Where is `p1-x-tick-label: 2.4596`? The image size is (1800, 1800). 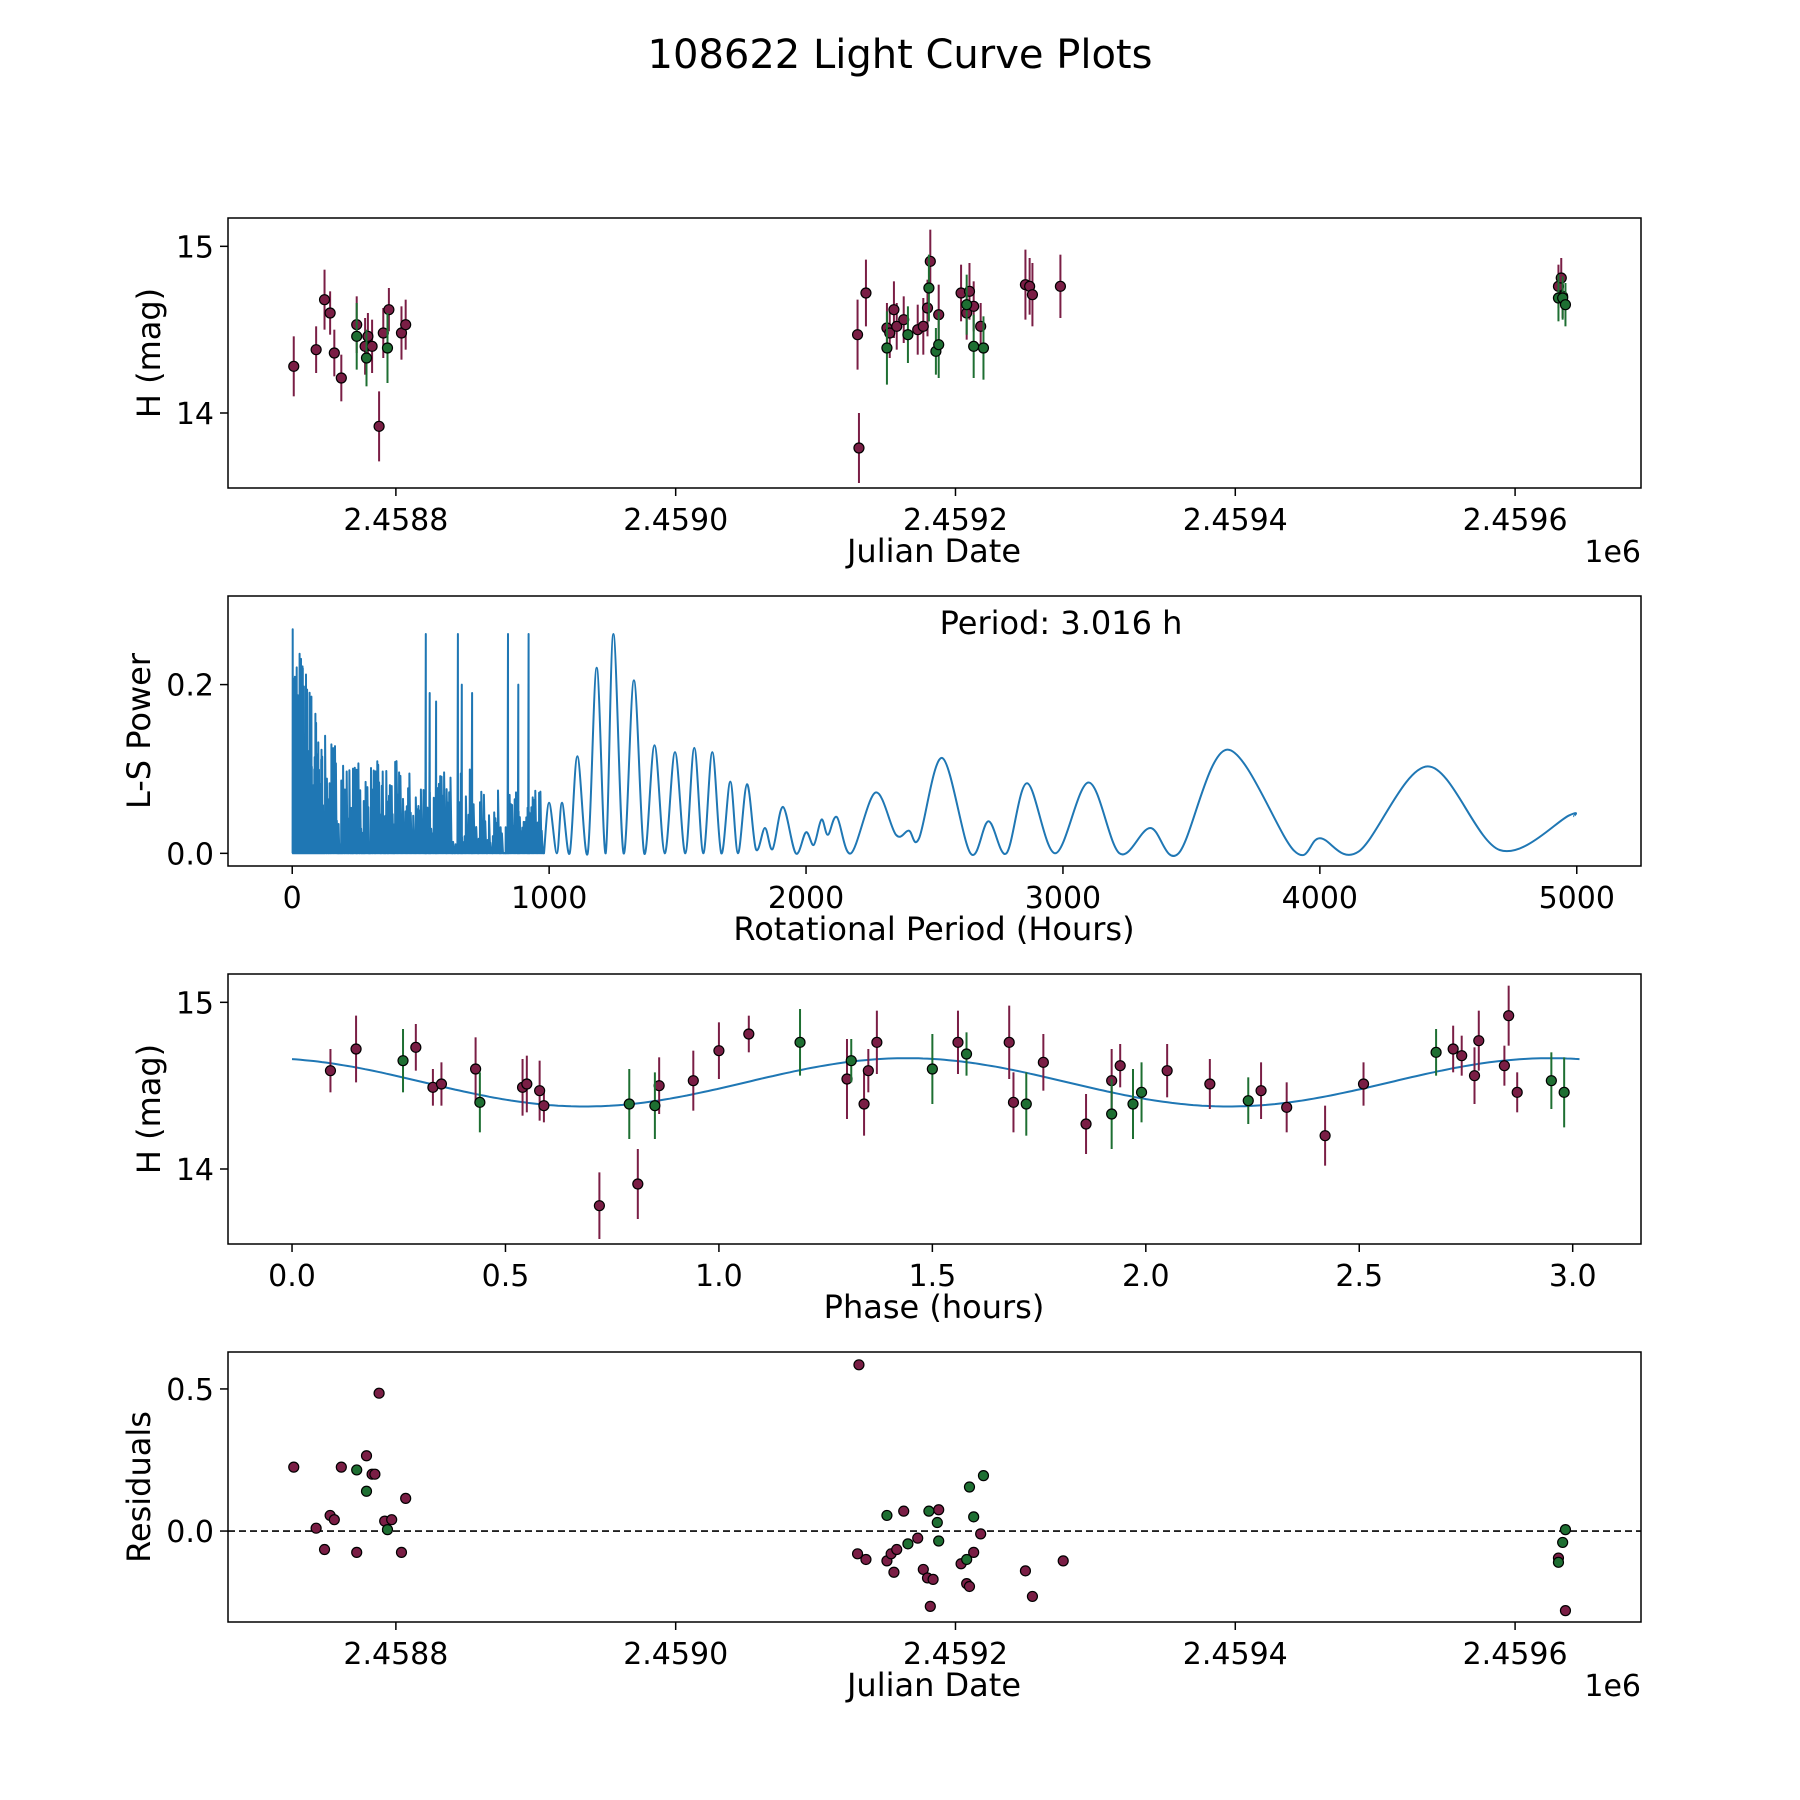
p1-x-tick-label: 2.4596 is located at coordinates (1515, 520).